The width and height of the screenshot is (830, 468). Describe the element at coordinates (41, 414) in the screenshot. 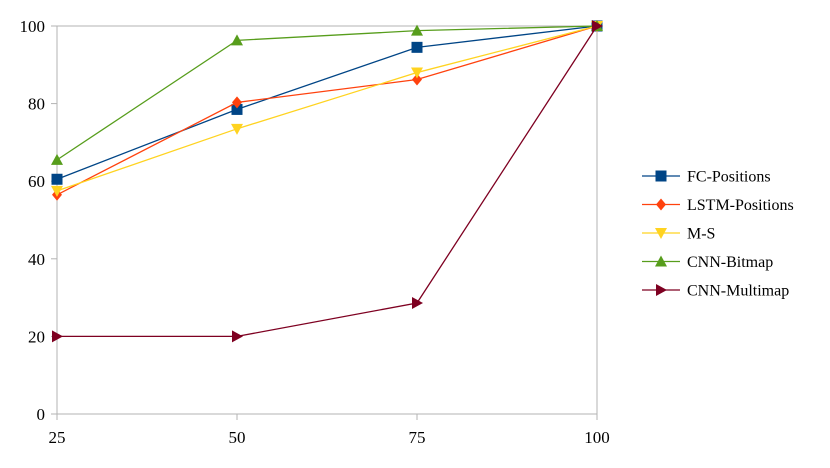

I see `y-tick-label: 0` at that location.